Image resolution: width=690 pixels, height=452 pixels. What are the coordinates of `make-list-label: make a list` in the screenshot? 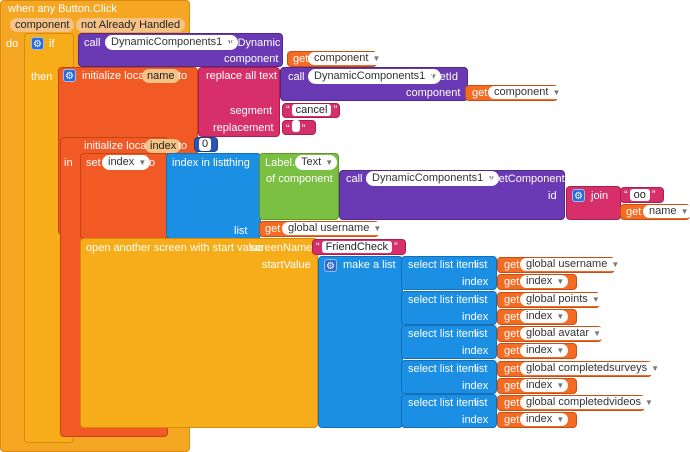 It's located at (369, 265).